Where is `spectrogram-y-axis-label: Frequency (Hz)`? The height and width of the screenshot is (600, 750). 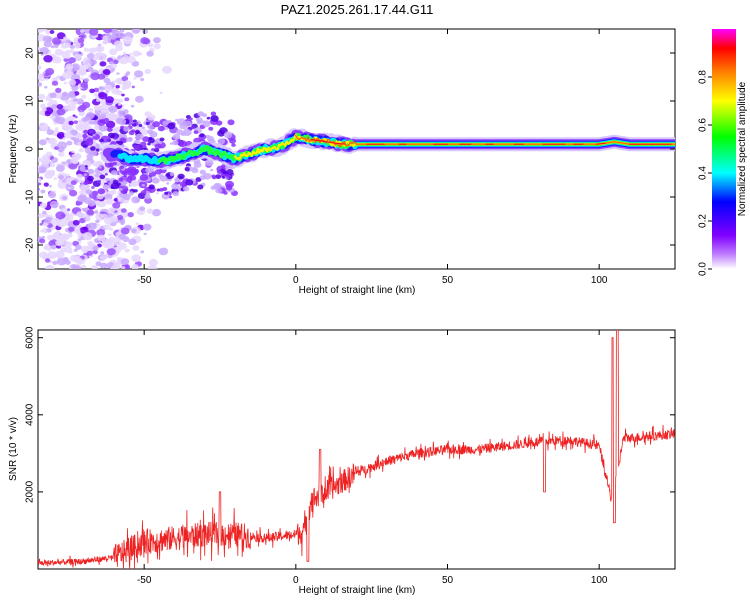 spectrogram-y-axis-label: Frequency (Hz) is located at coordinates (13, 149).